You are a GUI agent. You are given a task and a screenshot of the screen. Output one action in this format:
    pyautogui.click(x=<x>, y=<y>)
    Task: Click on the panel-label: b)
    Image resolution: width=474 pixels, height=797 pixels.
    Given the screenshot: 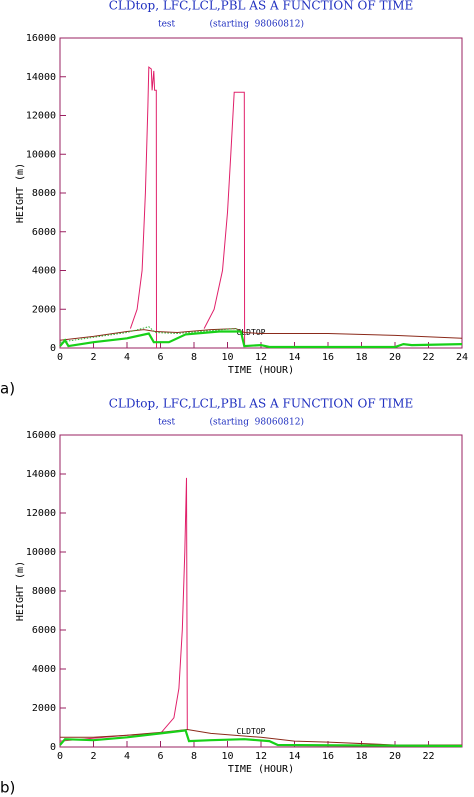 What is the action you would take?
    pyautogui.click(x=7, y=788)
    